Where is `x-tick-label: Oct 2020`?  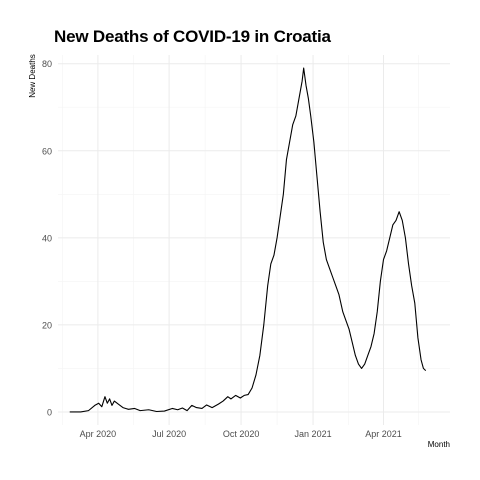
x-tick-label: Oct 2020 is located at coordinates (241, 434).